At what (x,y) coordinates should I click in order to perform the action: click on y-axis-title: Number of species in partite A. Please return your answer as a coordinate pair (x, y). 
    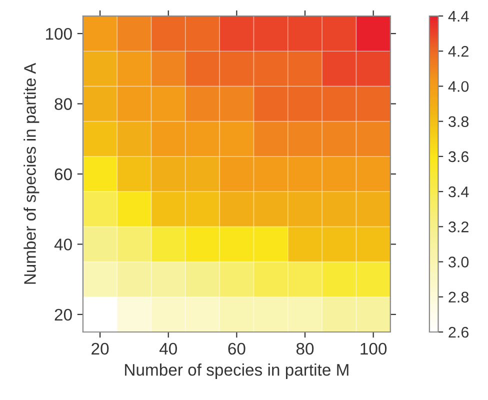
    Looking at the image, I should click on (32, 173).